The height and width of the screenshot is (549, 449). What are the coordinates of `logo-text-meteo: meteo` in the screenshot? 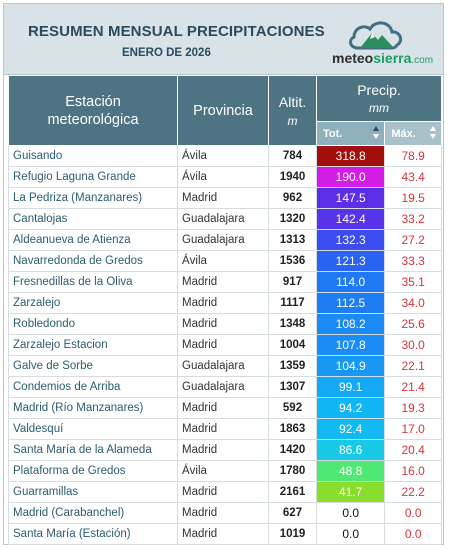 It's located at (353, 58).